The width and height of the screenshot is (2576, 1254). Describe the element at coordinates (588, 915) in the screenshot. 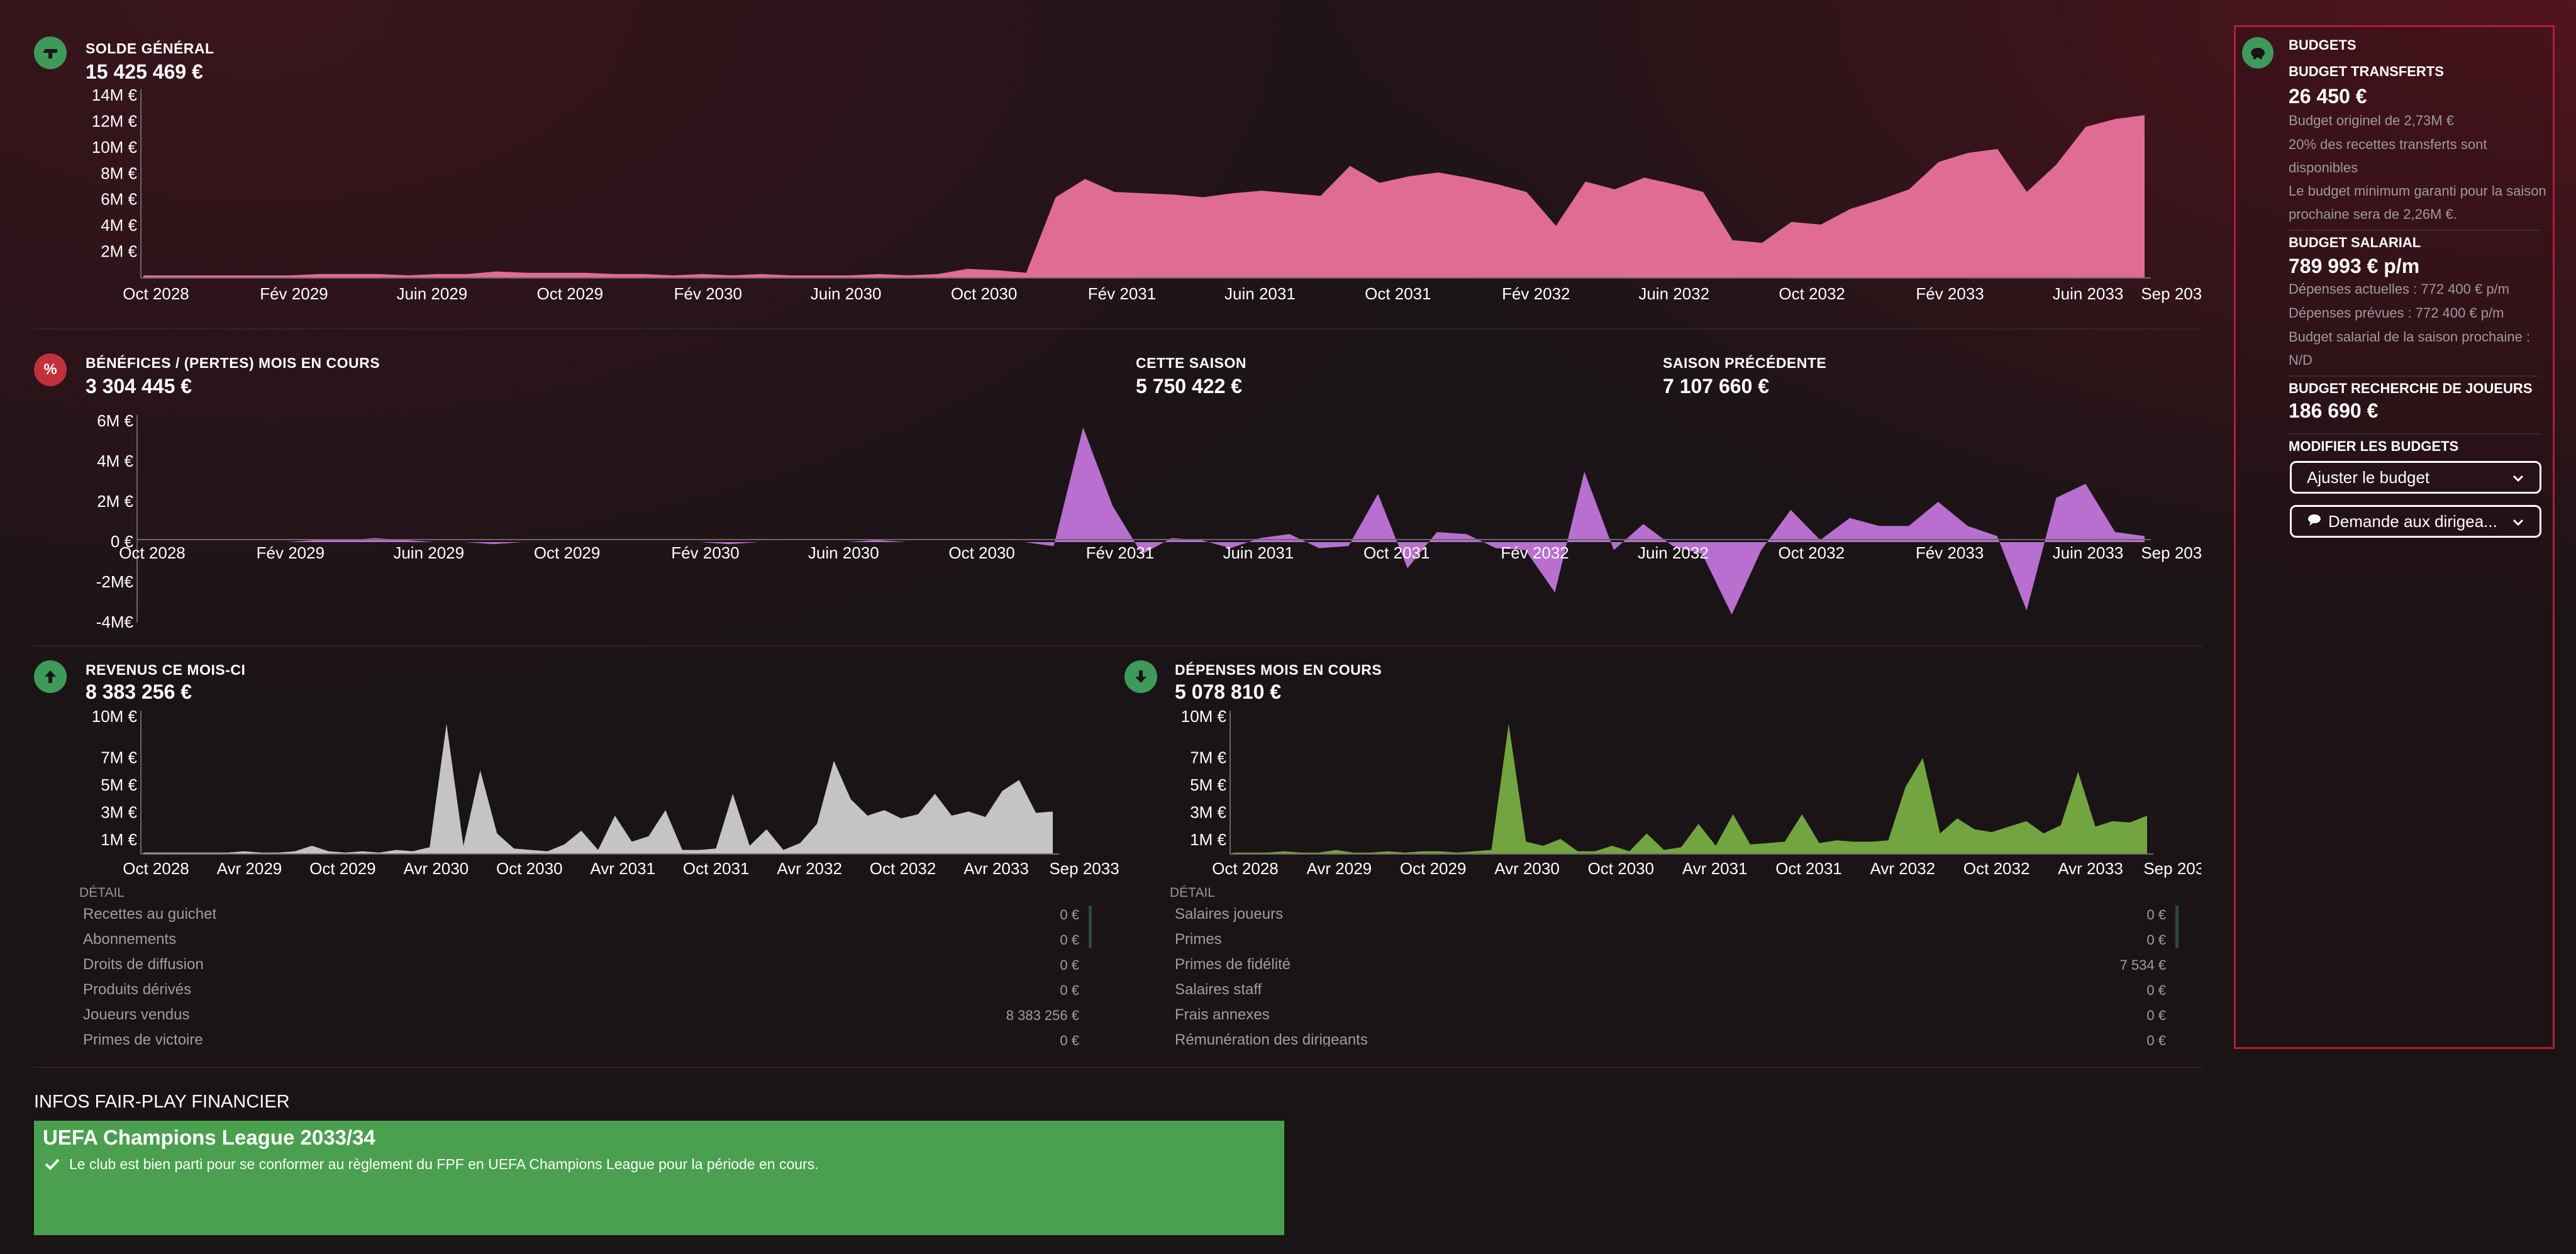

I see `detail-row: Recettes au guichet 0 €` at that location.